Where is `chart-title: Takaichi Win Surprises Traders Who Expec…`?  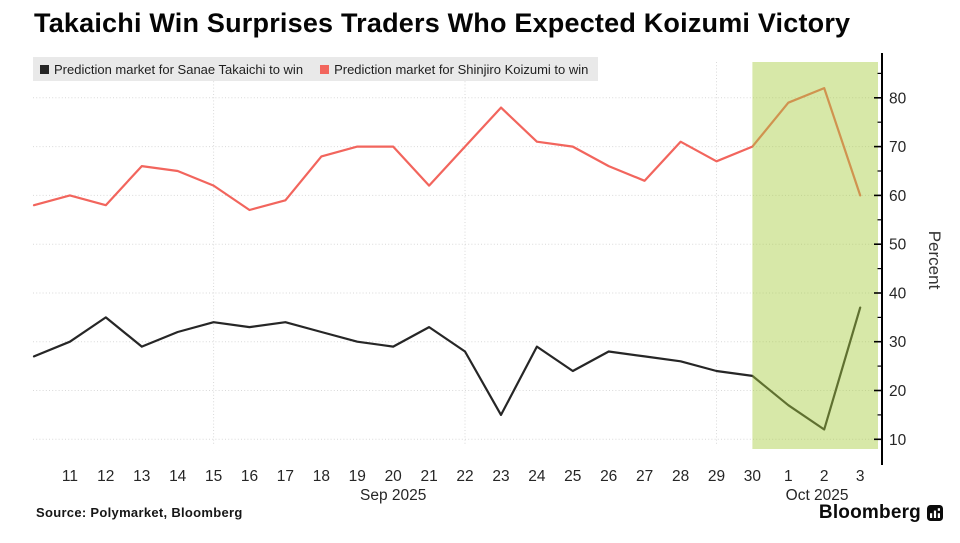
chart-title: Takaichi Win Surprises Traders Who Expec… is located at coordinates (442, 23).